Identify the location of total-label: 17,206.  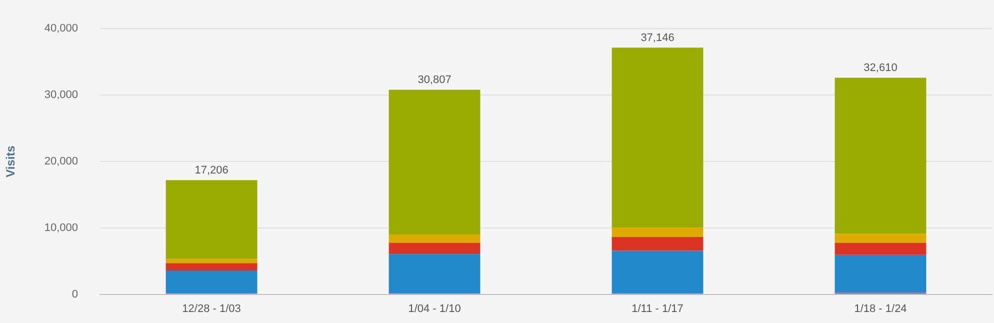
(211, 170).